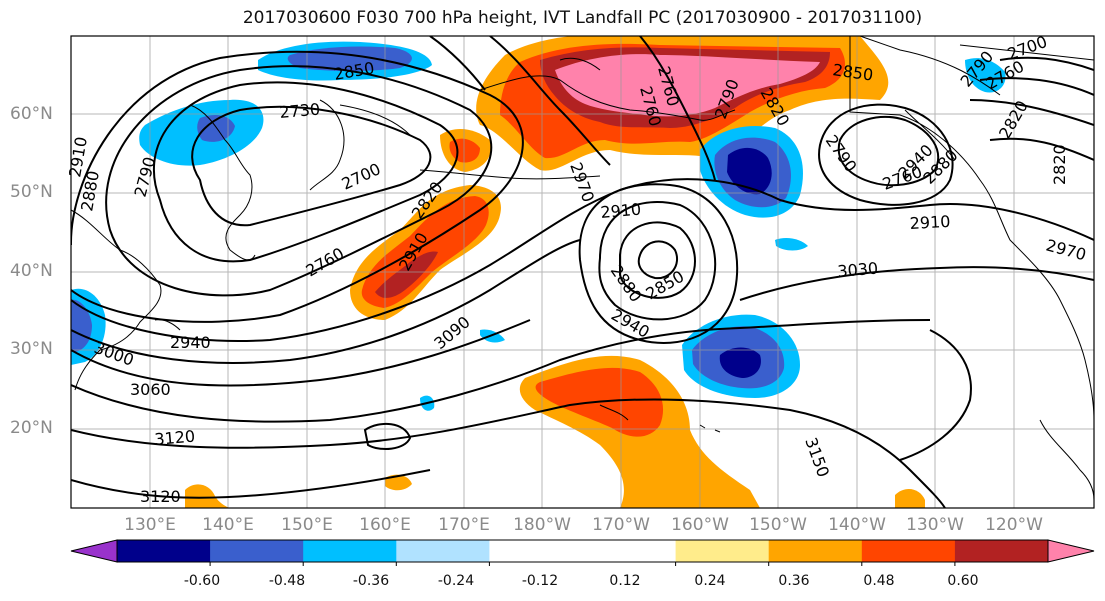 This screenshot has width=1105, height=601. I want to click on lon-label-150e: 150°E, so click(307, 525).